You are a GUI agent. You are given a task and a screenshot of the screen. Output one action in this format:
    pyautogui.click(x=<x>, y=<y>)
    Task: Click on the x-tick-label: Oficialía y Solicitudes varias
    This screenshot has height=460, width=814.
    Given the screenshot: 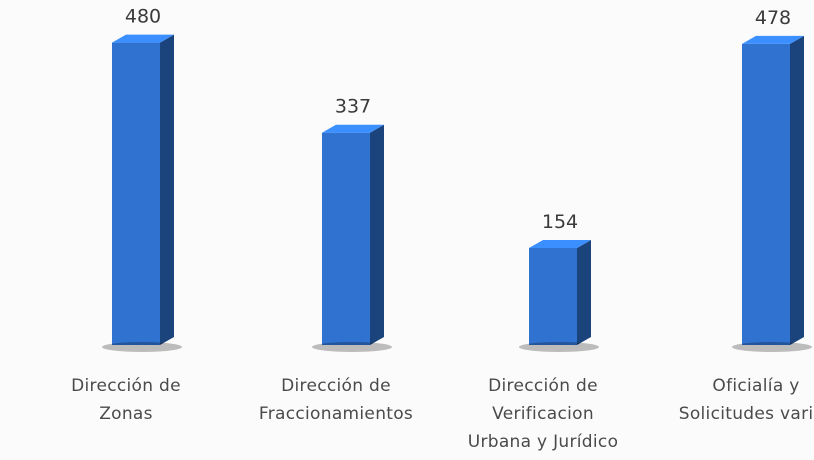 What is the action you would take?
    pyautogui.click(x=735, y=400)
    